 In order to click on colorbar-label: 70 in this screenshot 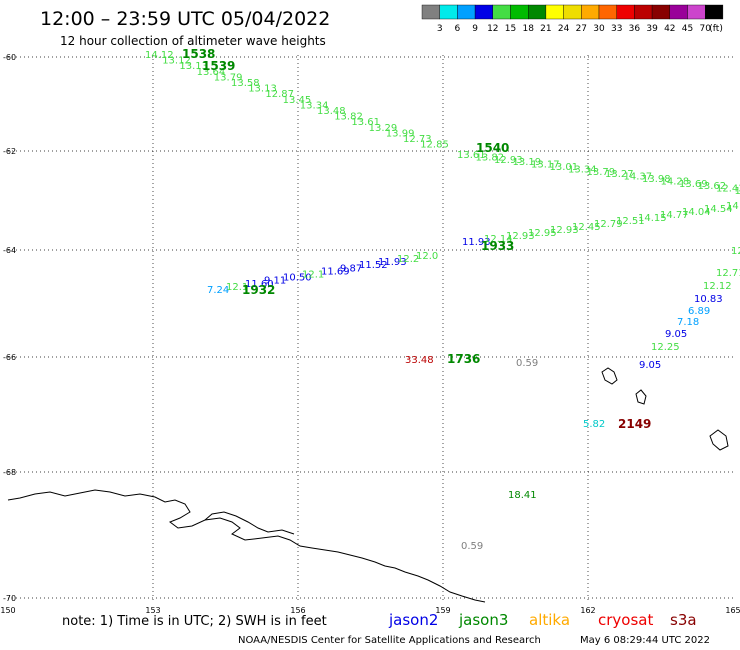, I will do `click(705, 29)`.